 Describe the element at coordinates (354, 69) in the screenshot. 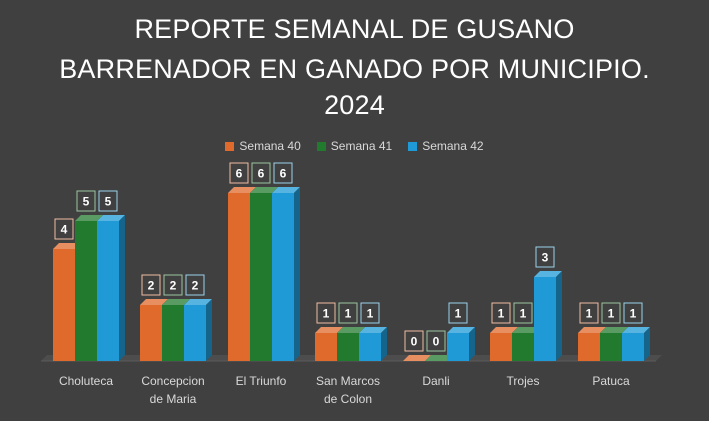

I see `chart-title-line-2: BARRENADOR EN GANADO POR MUNICIPIO.` at that location.